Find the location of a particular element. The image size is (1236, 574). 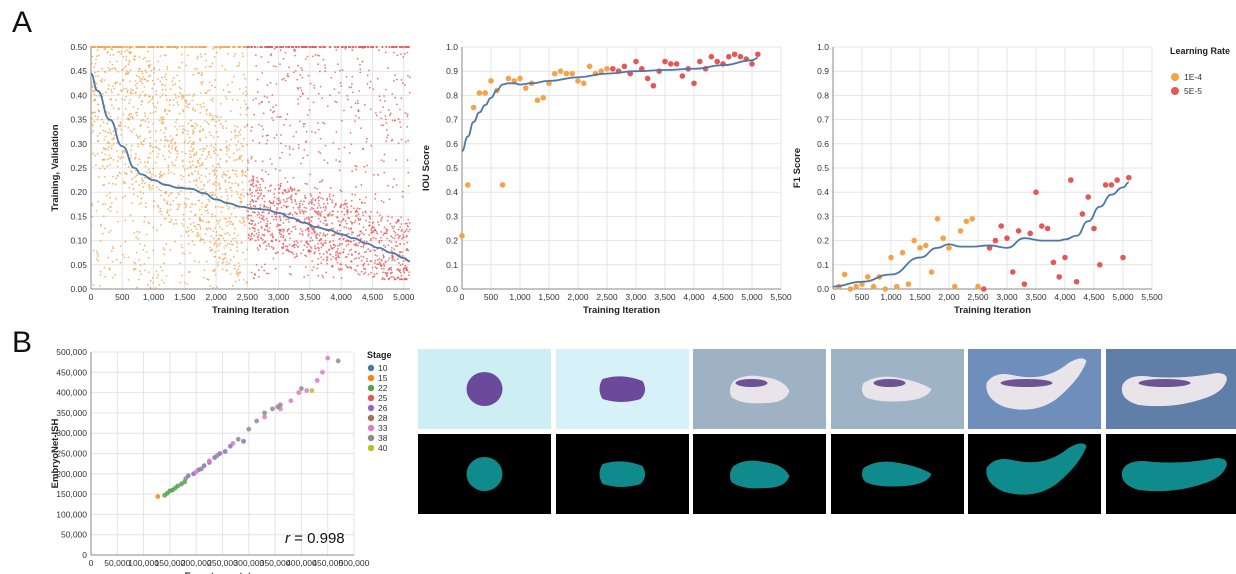

embryo-4-photo is located at coordinates (897, 389).